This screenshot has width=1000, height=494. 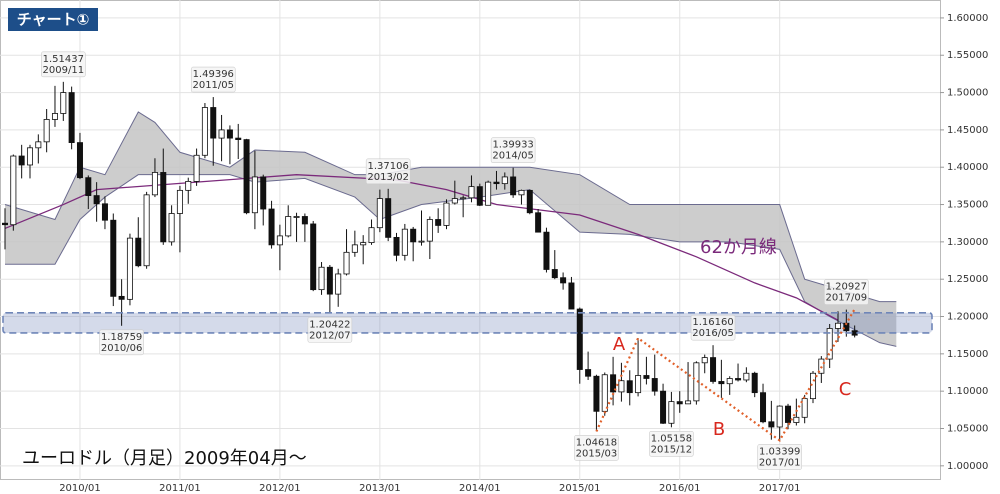 I want to click on annotation-value: 1.51437, so click(x=63, y=59).